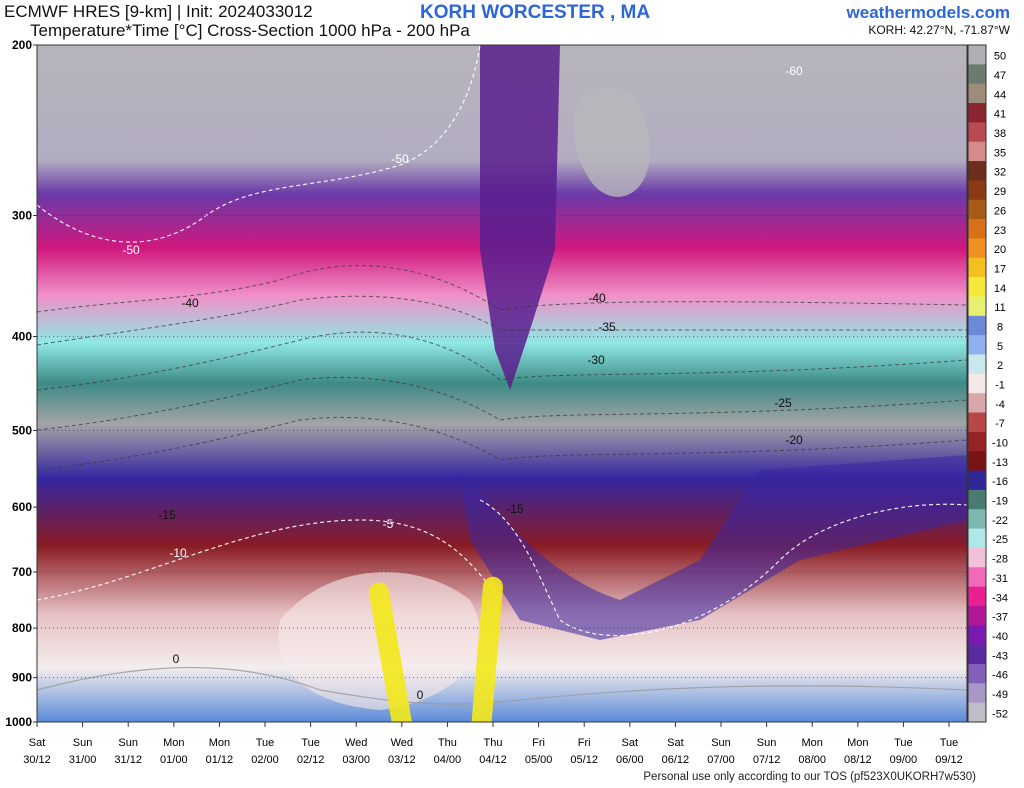  I want to click on contour-label: -40, so click(190, 303).